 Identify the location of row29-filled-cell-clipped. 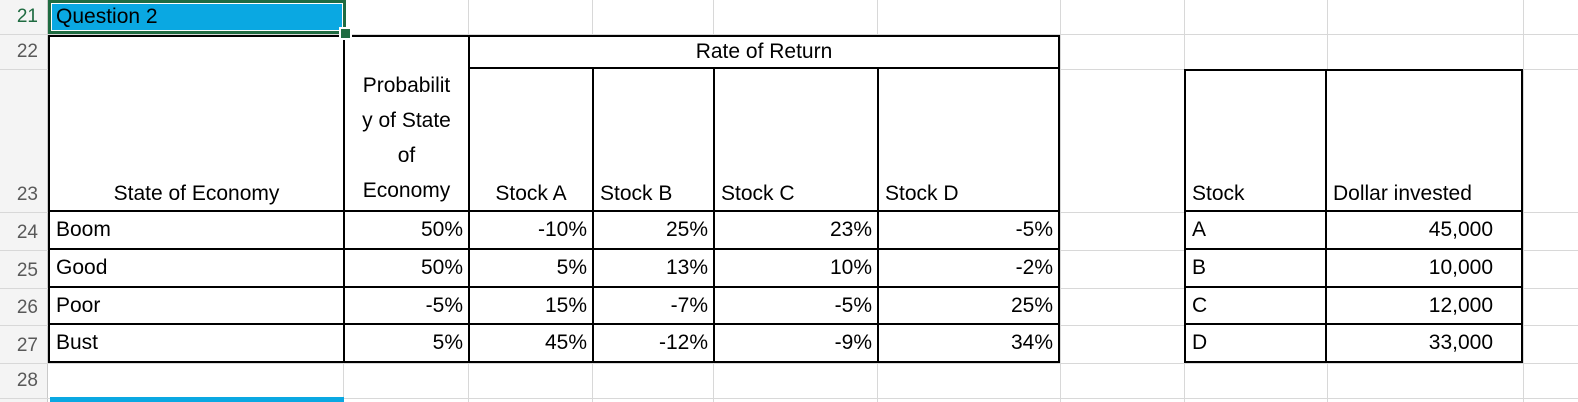
(197, 399).